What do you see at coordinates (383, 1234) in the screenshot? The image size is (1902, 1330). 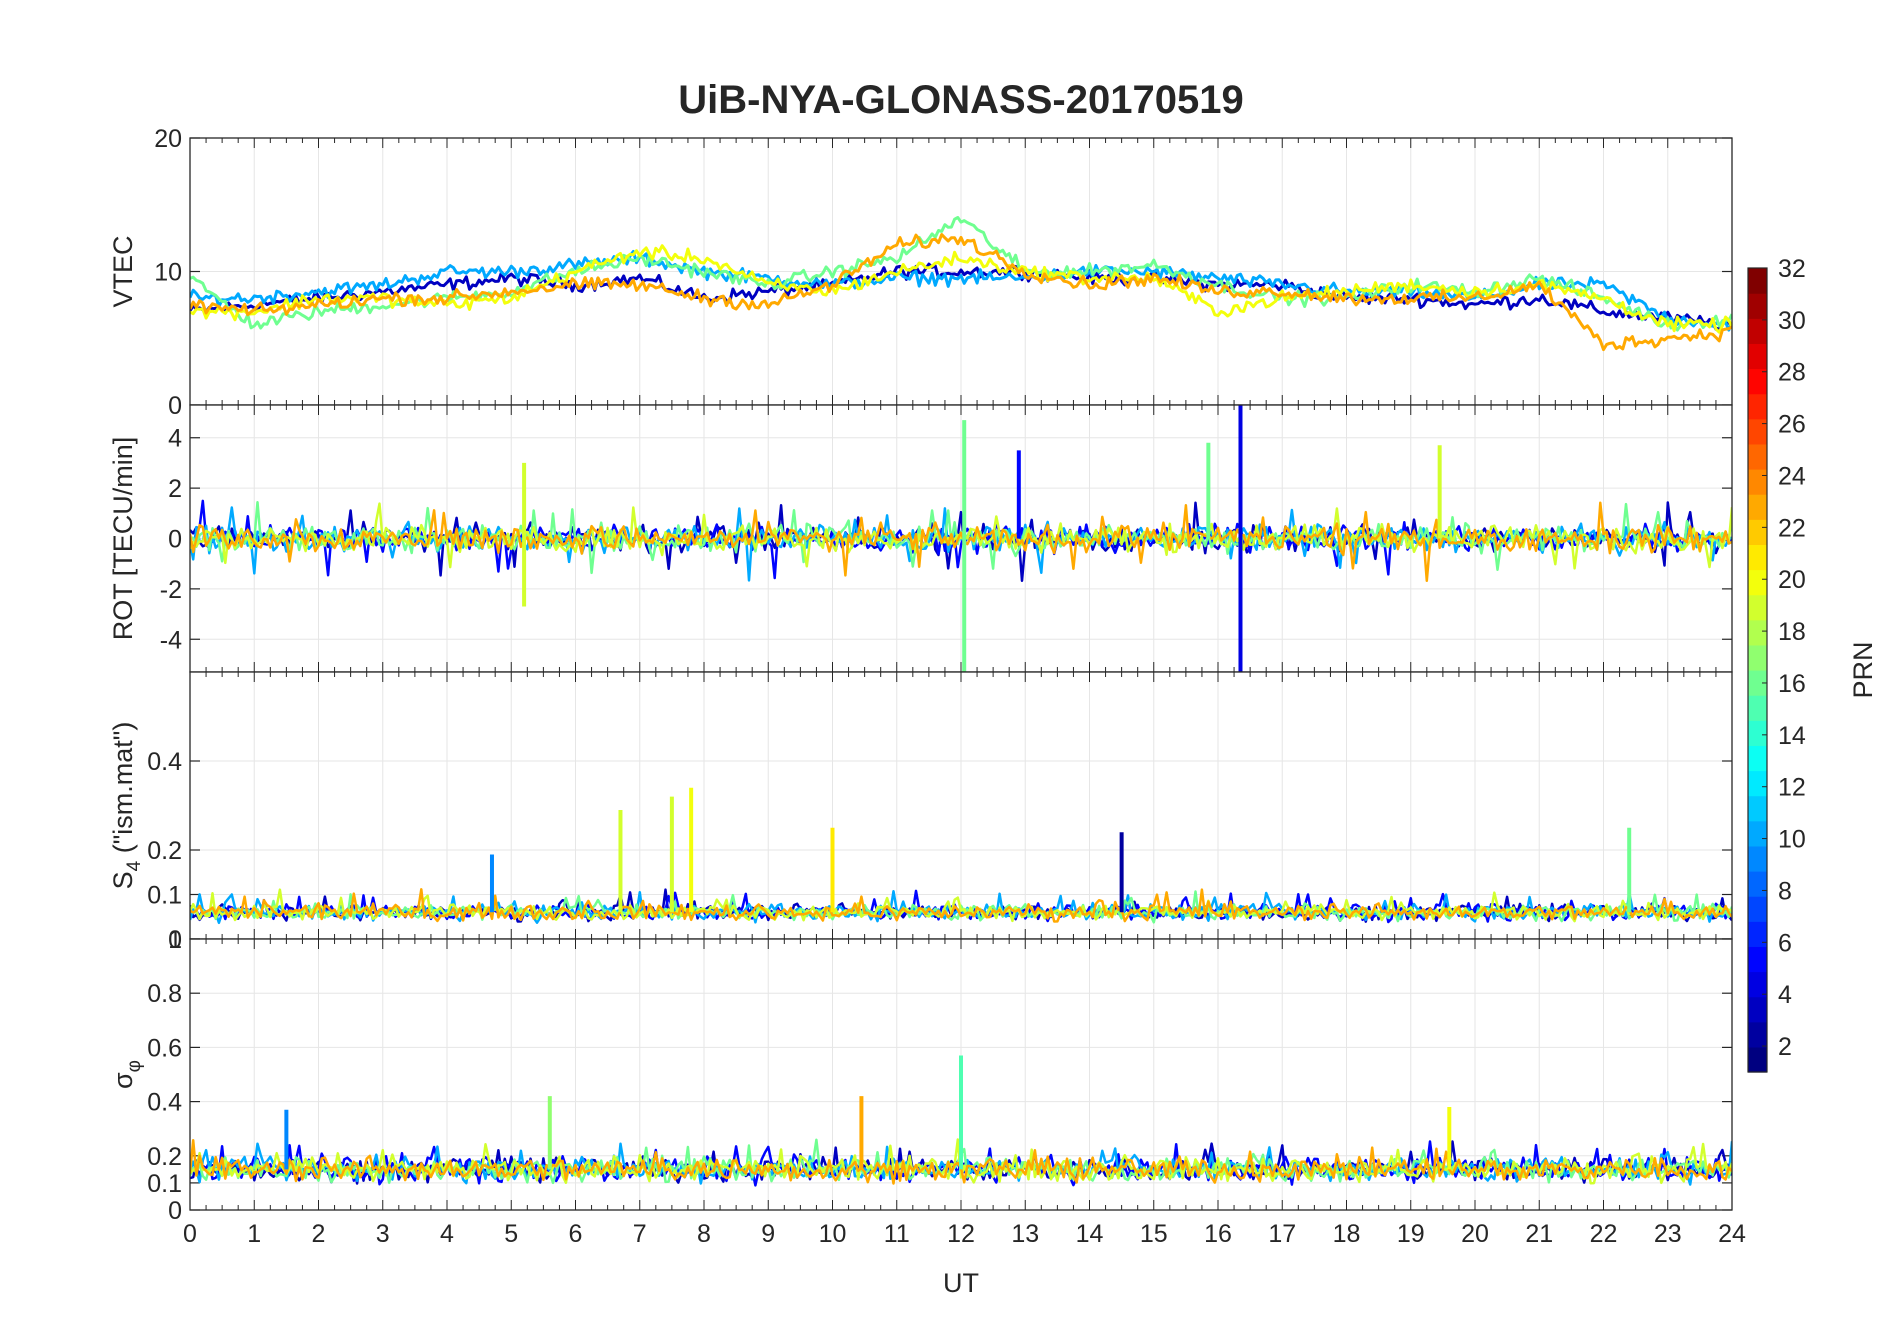 I see `x-tick-label: 3` at bounding box center [383, 1234].